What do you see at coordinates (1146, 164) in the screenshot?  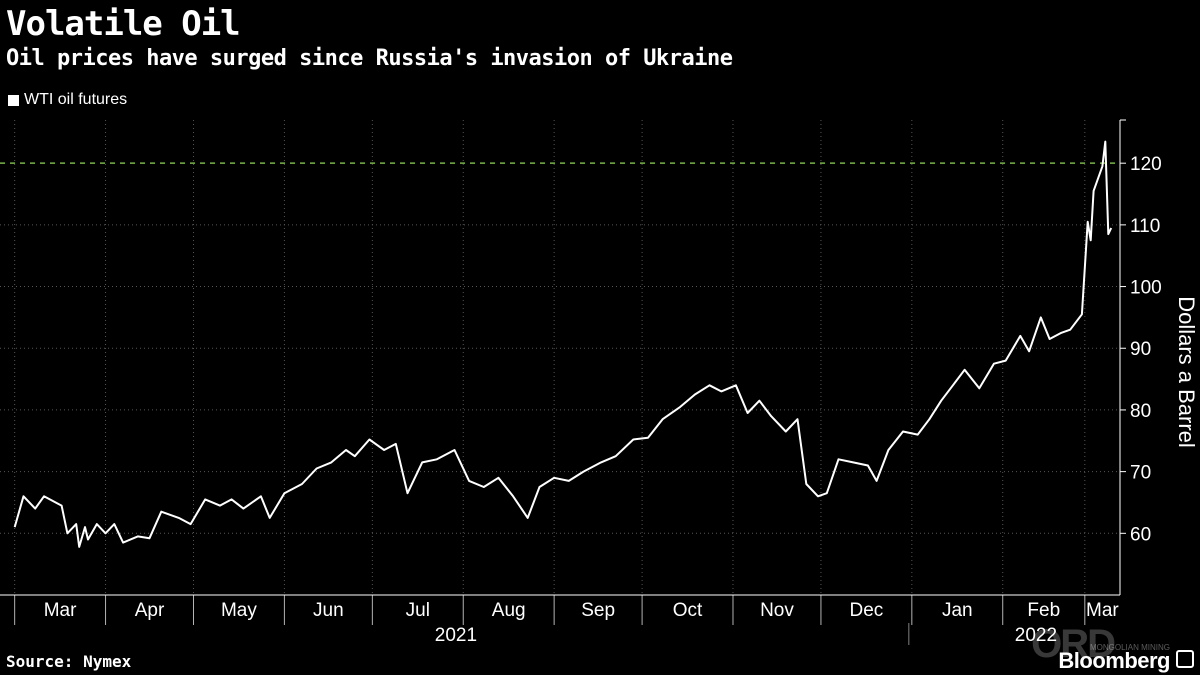 I see `y-tick-label: 120` at bounding box center [1146, 164].